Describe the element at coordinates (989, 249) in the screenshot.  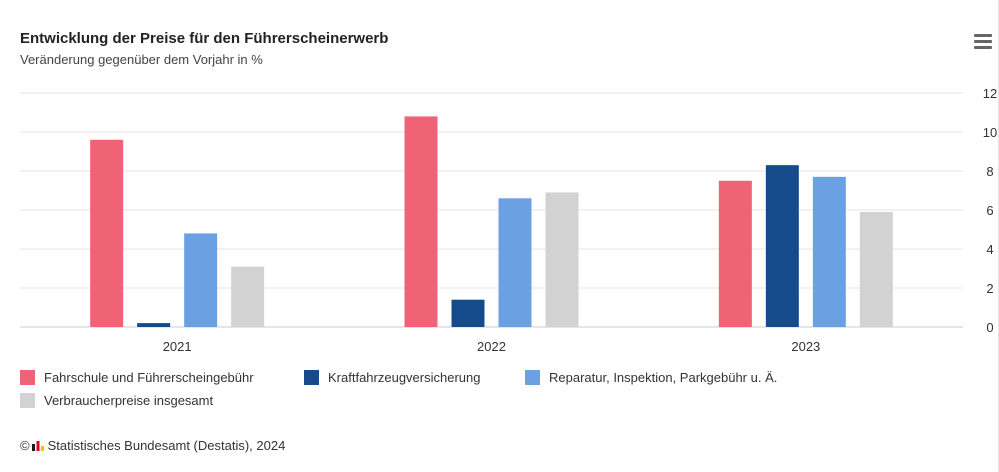
I see `y-tick-label: 4` at that location.